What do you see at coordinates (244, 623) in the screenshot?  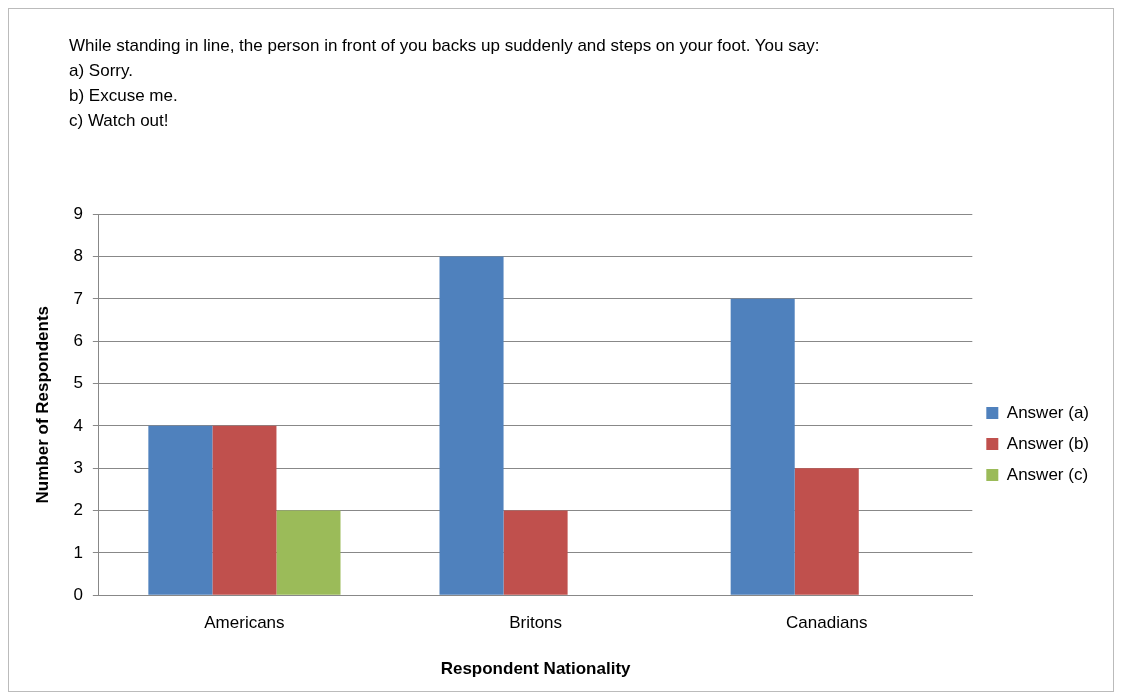 I see `x-tick-label: Americans` at bounding box center [244, 623].